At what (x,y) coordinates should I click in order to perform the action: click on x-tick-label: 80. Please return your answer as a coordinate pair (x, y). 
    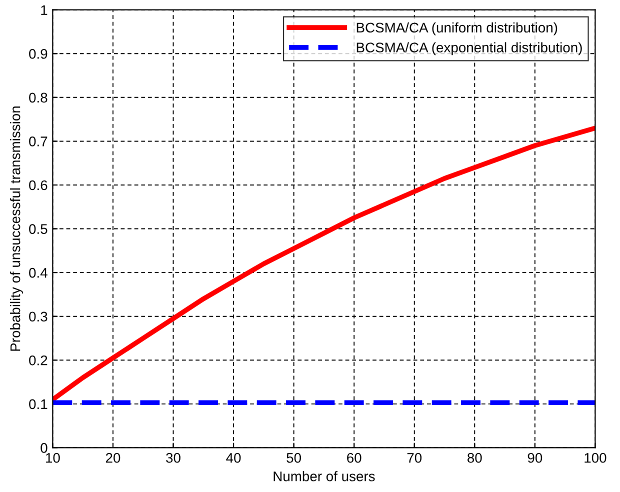
    Looking at the image, I should click on (475, 457).